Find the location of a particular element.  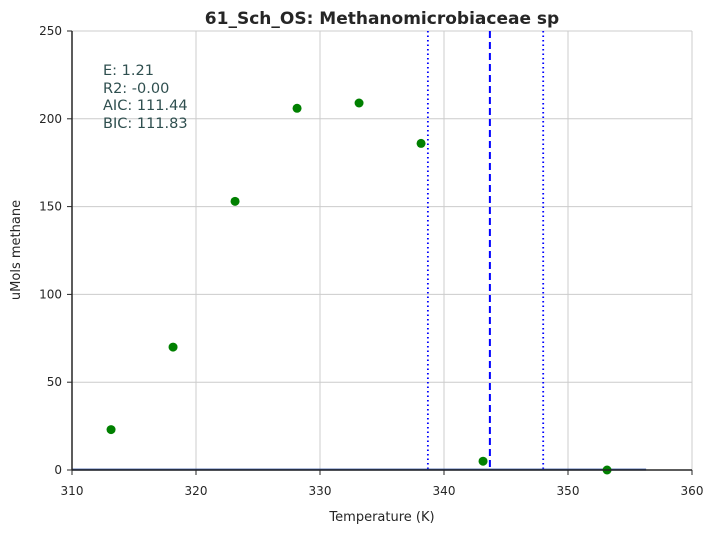

stat-r2: R2: -0.00 is located at coordinates (136, 89).